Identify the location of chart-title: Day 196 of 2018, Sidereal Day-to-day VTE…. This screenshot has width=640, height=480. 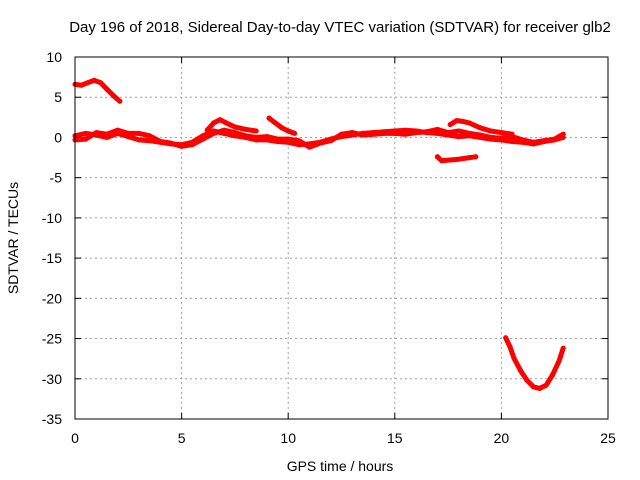
(340, 27).